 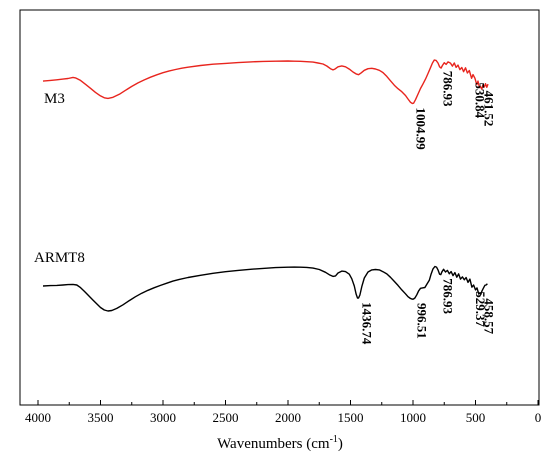 I want to click on series-line-armt8, so click(x=265, y=288).